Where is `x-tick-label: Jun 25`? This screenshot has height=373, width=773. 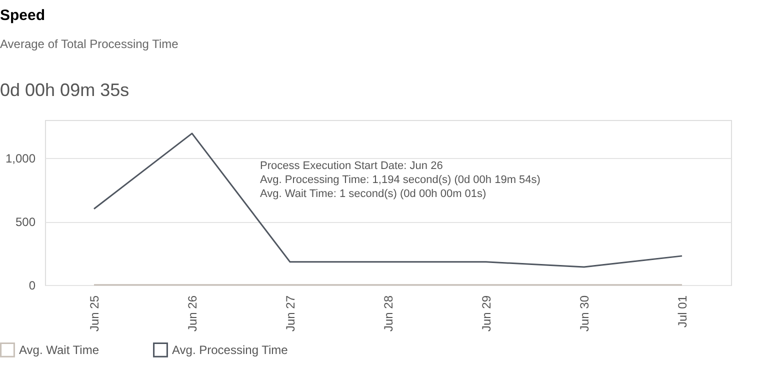
x-tick-label: Jun 25 is located at coordinates (95, 313).